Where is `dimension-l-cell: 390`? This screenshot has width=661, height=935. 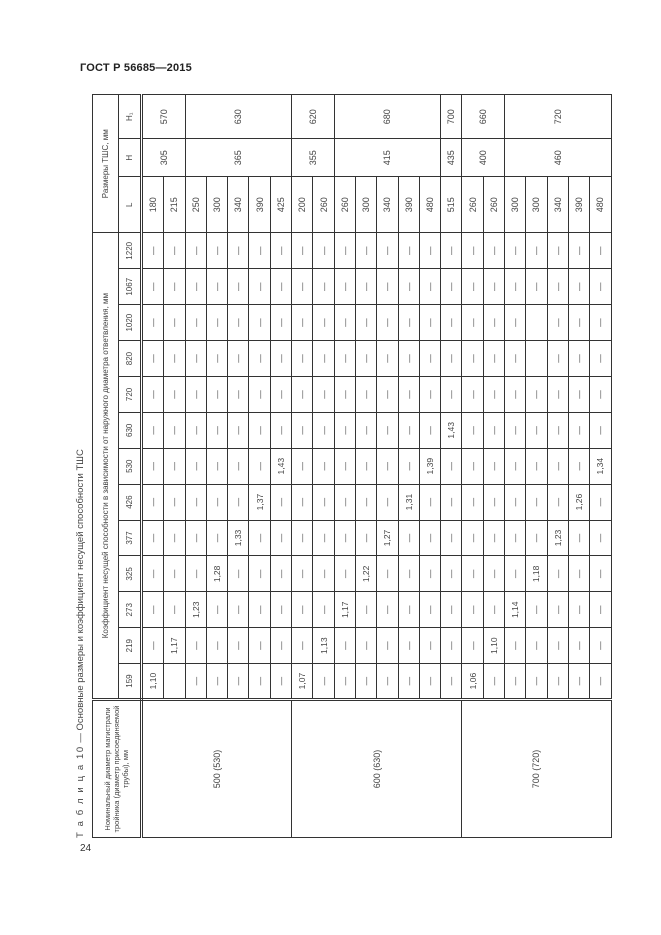 dimension-l-cell: 390 is located at coordinates (409, 204).